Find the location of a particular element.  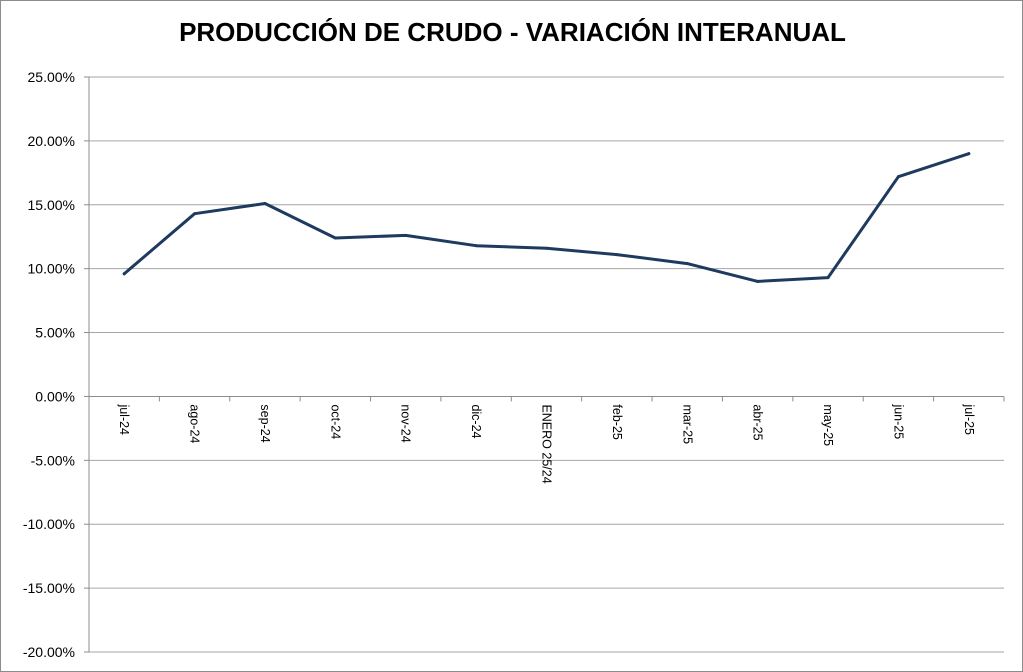

x-tick-label: ENERO 25/24 is located at coordinates (547, 443).